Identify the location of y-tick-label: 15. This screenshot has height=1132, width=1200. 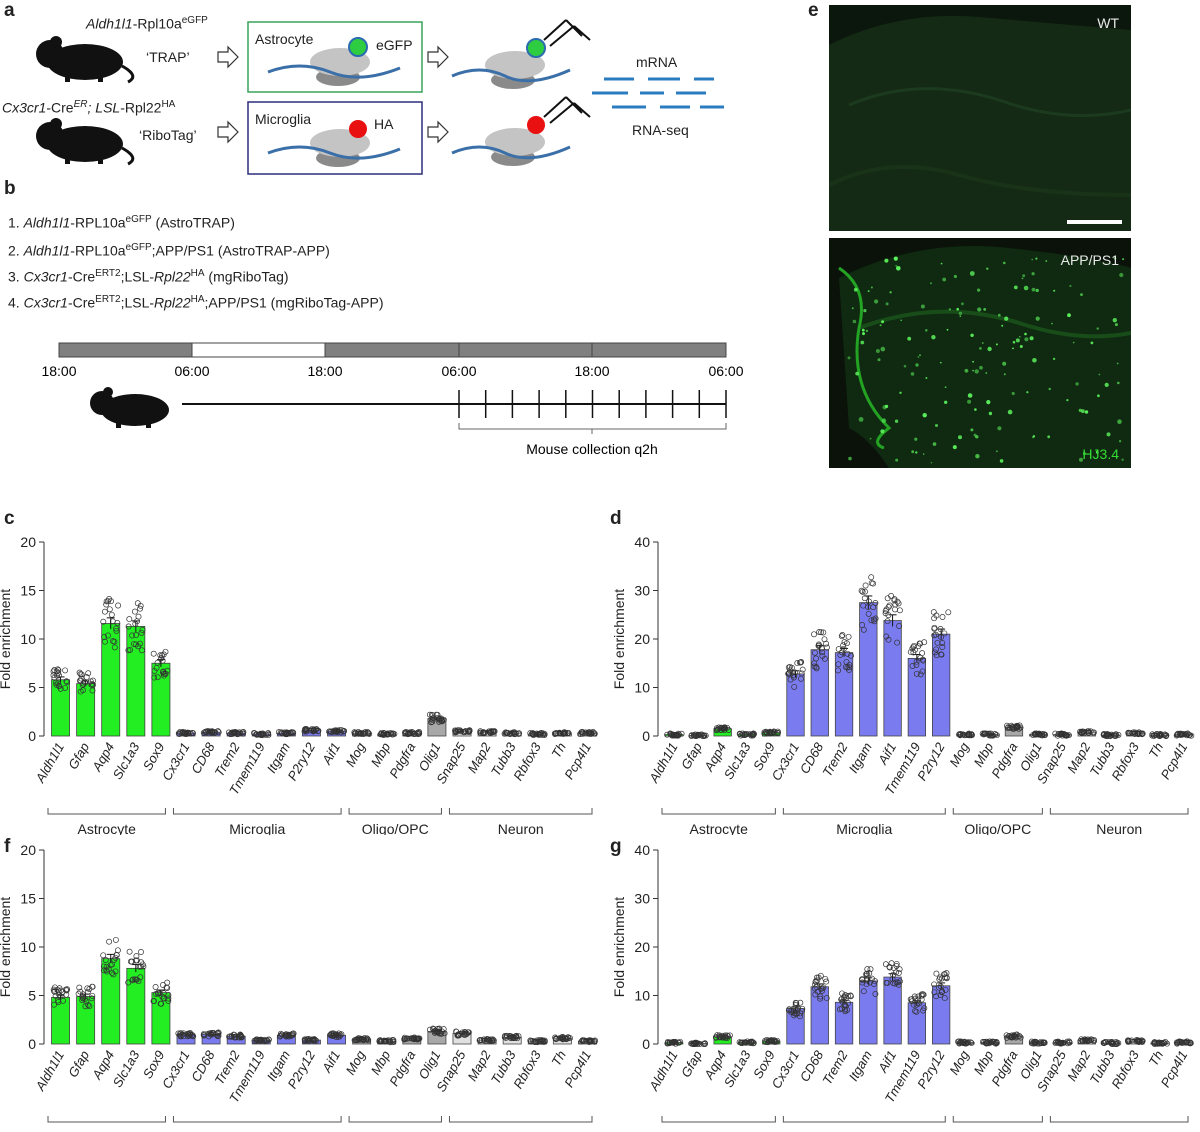
(28, 591).